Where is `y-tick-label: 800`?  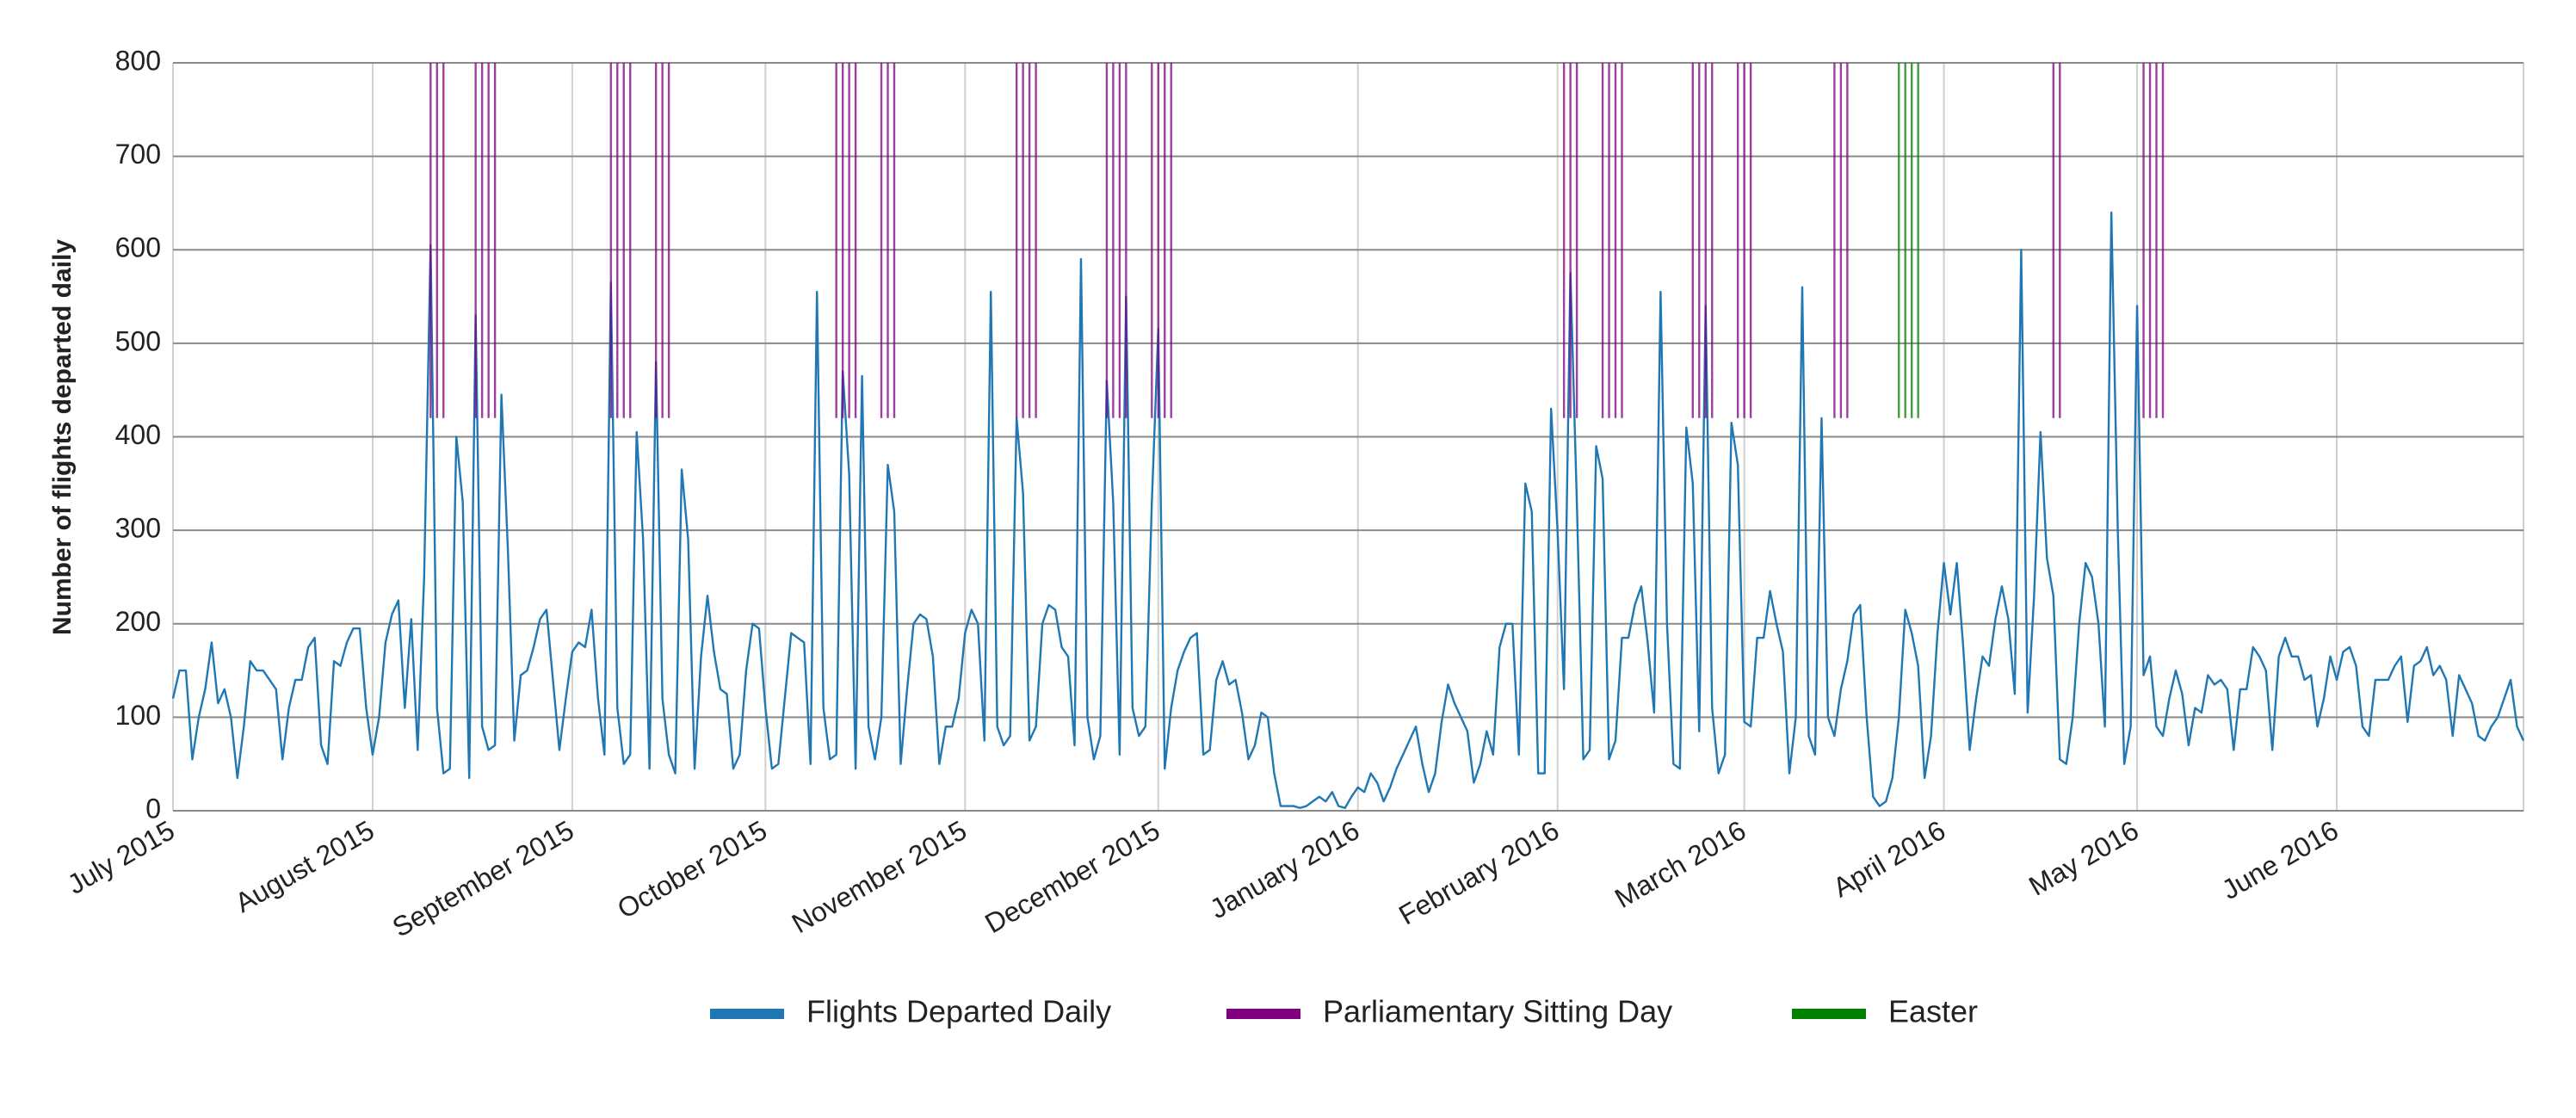
y-tick-label: 800 is located at coordinates (138, 60).